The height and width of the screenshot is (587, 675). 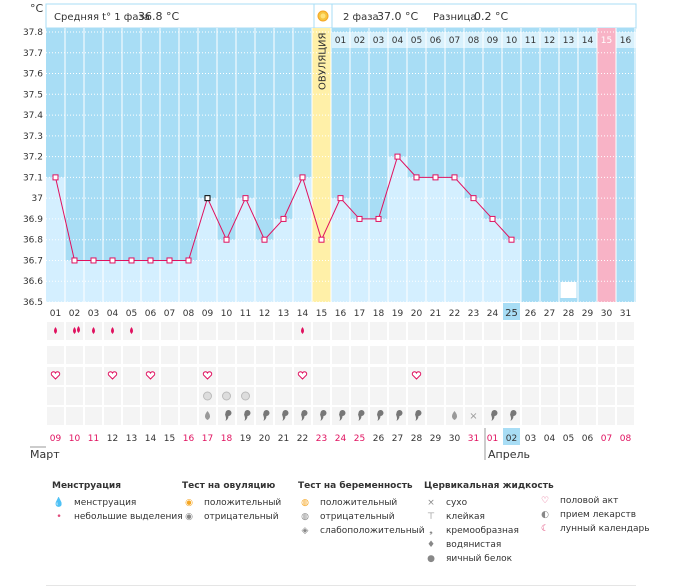 I want to click on legend-label: клейкая, so click(x=465, y=517).